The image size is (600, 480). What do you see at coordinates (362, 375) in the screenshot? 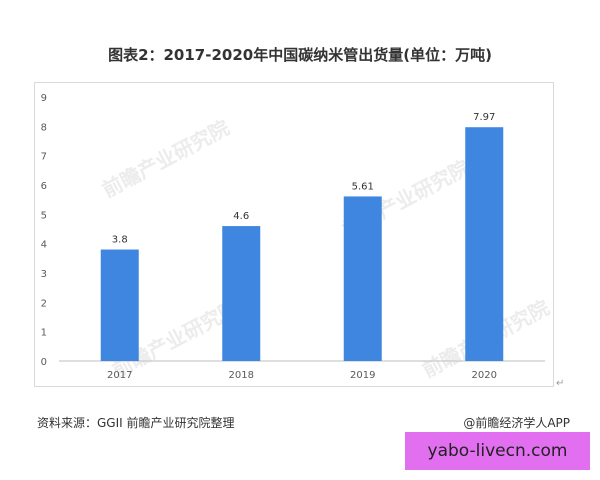
I see `x-tick-label: 2019` at bounding box center [362, 375].